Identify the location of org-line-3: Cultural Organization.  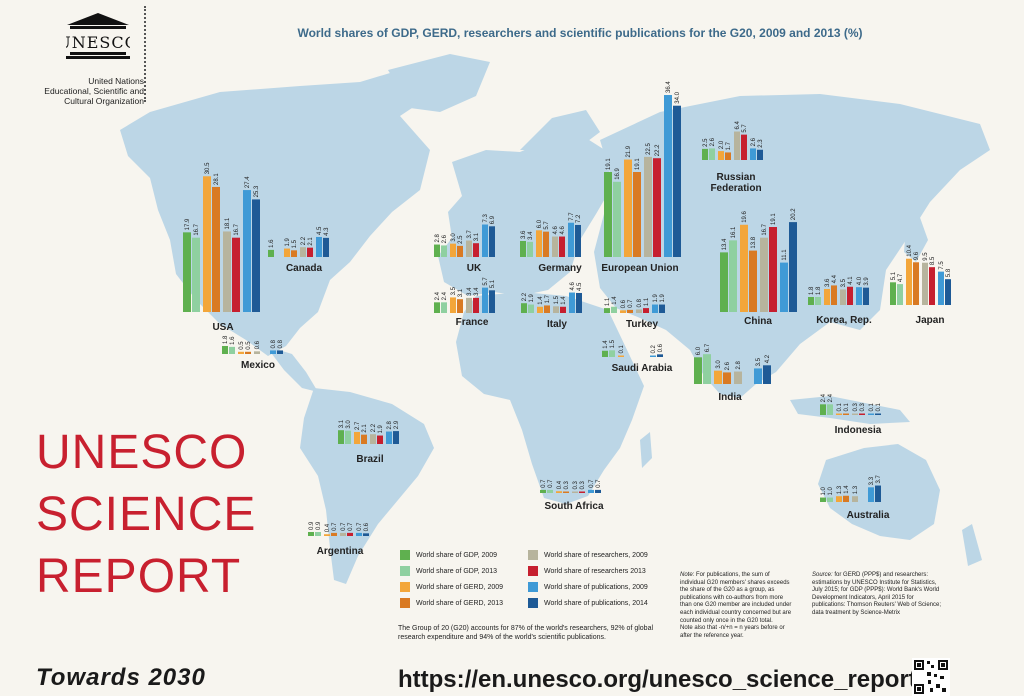
(104, 101).